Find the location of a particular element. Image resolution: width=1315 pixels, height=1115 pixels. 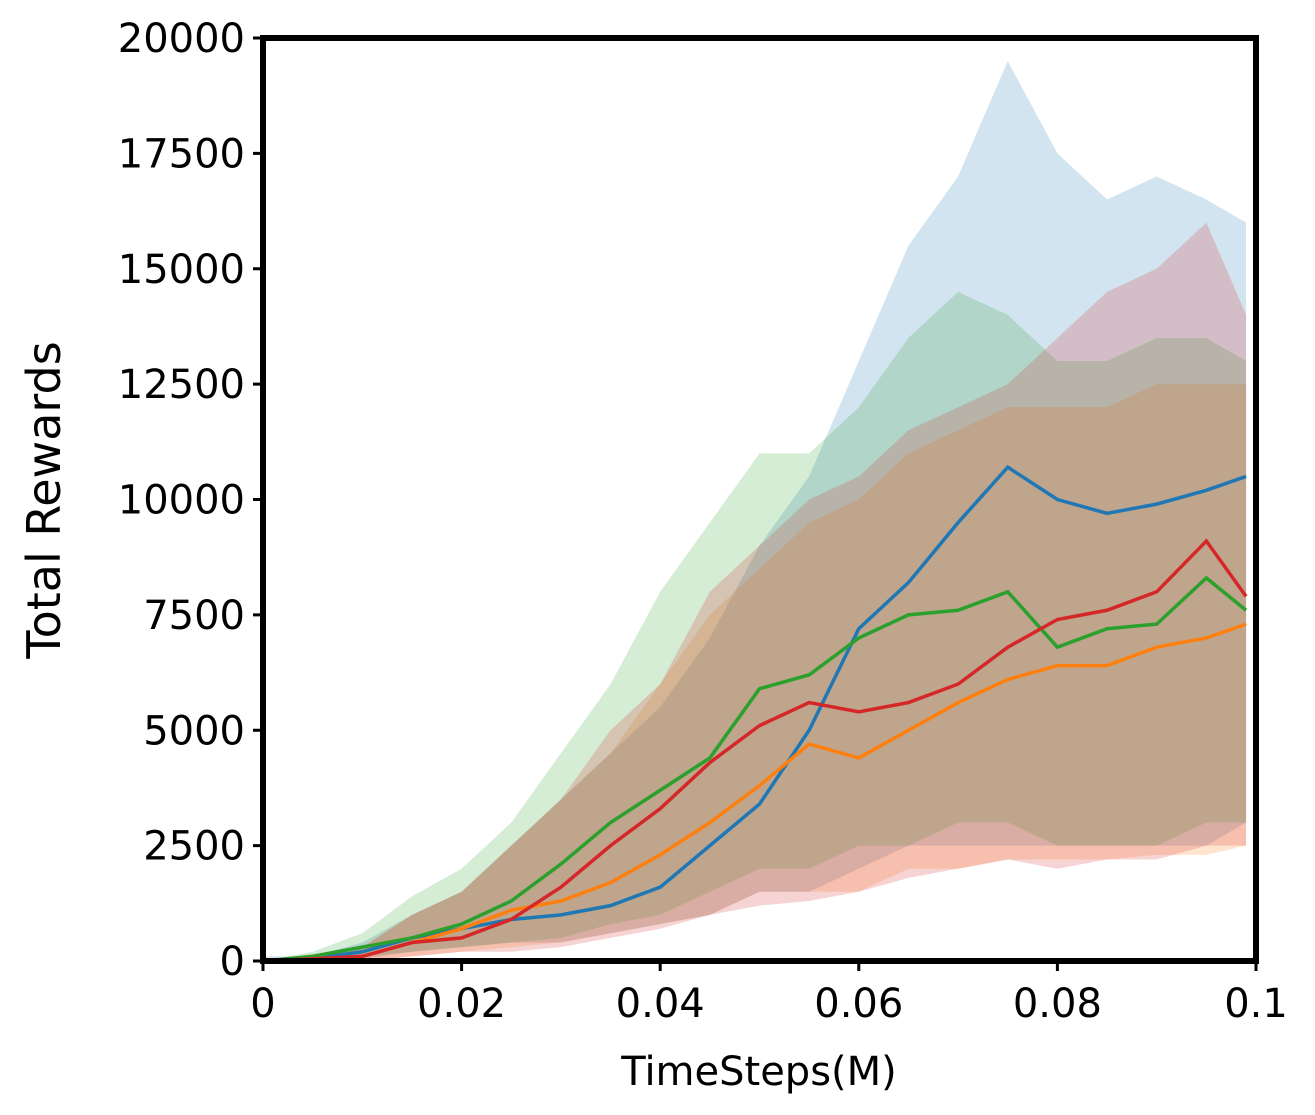

x-tick-label: 0.1 is located at coordinates (1256, 1004).